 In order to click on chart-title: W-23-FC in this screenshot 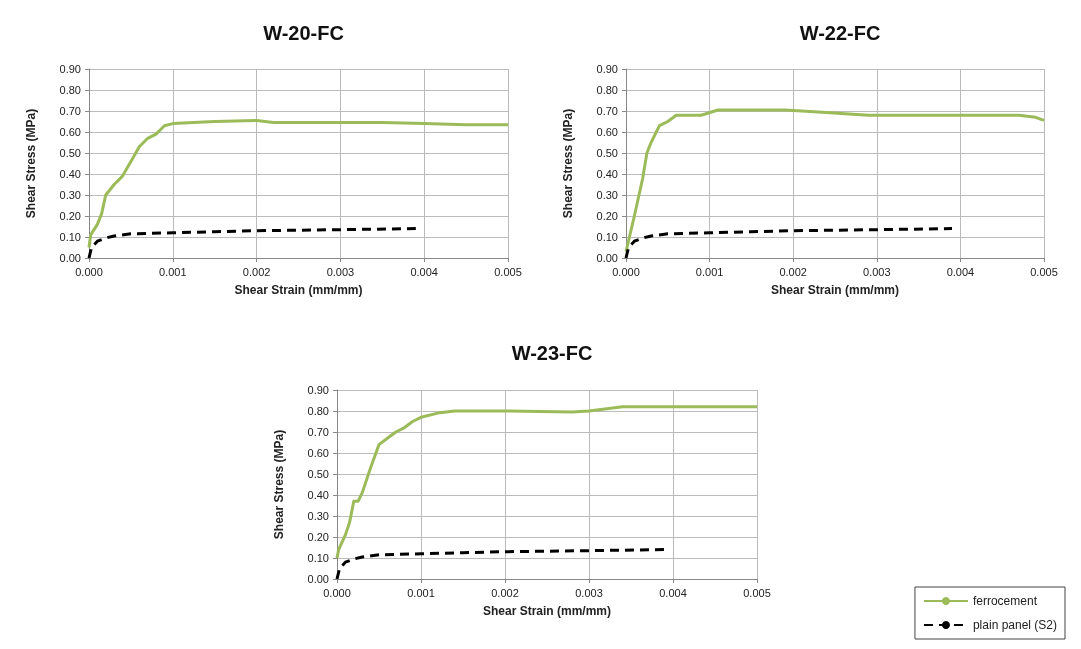, I will do `click(552, 353)`.